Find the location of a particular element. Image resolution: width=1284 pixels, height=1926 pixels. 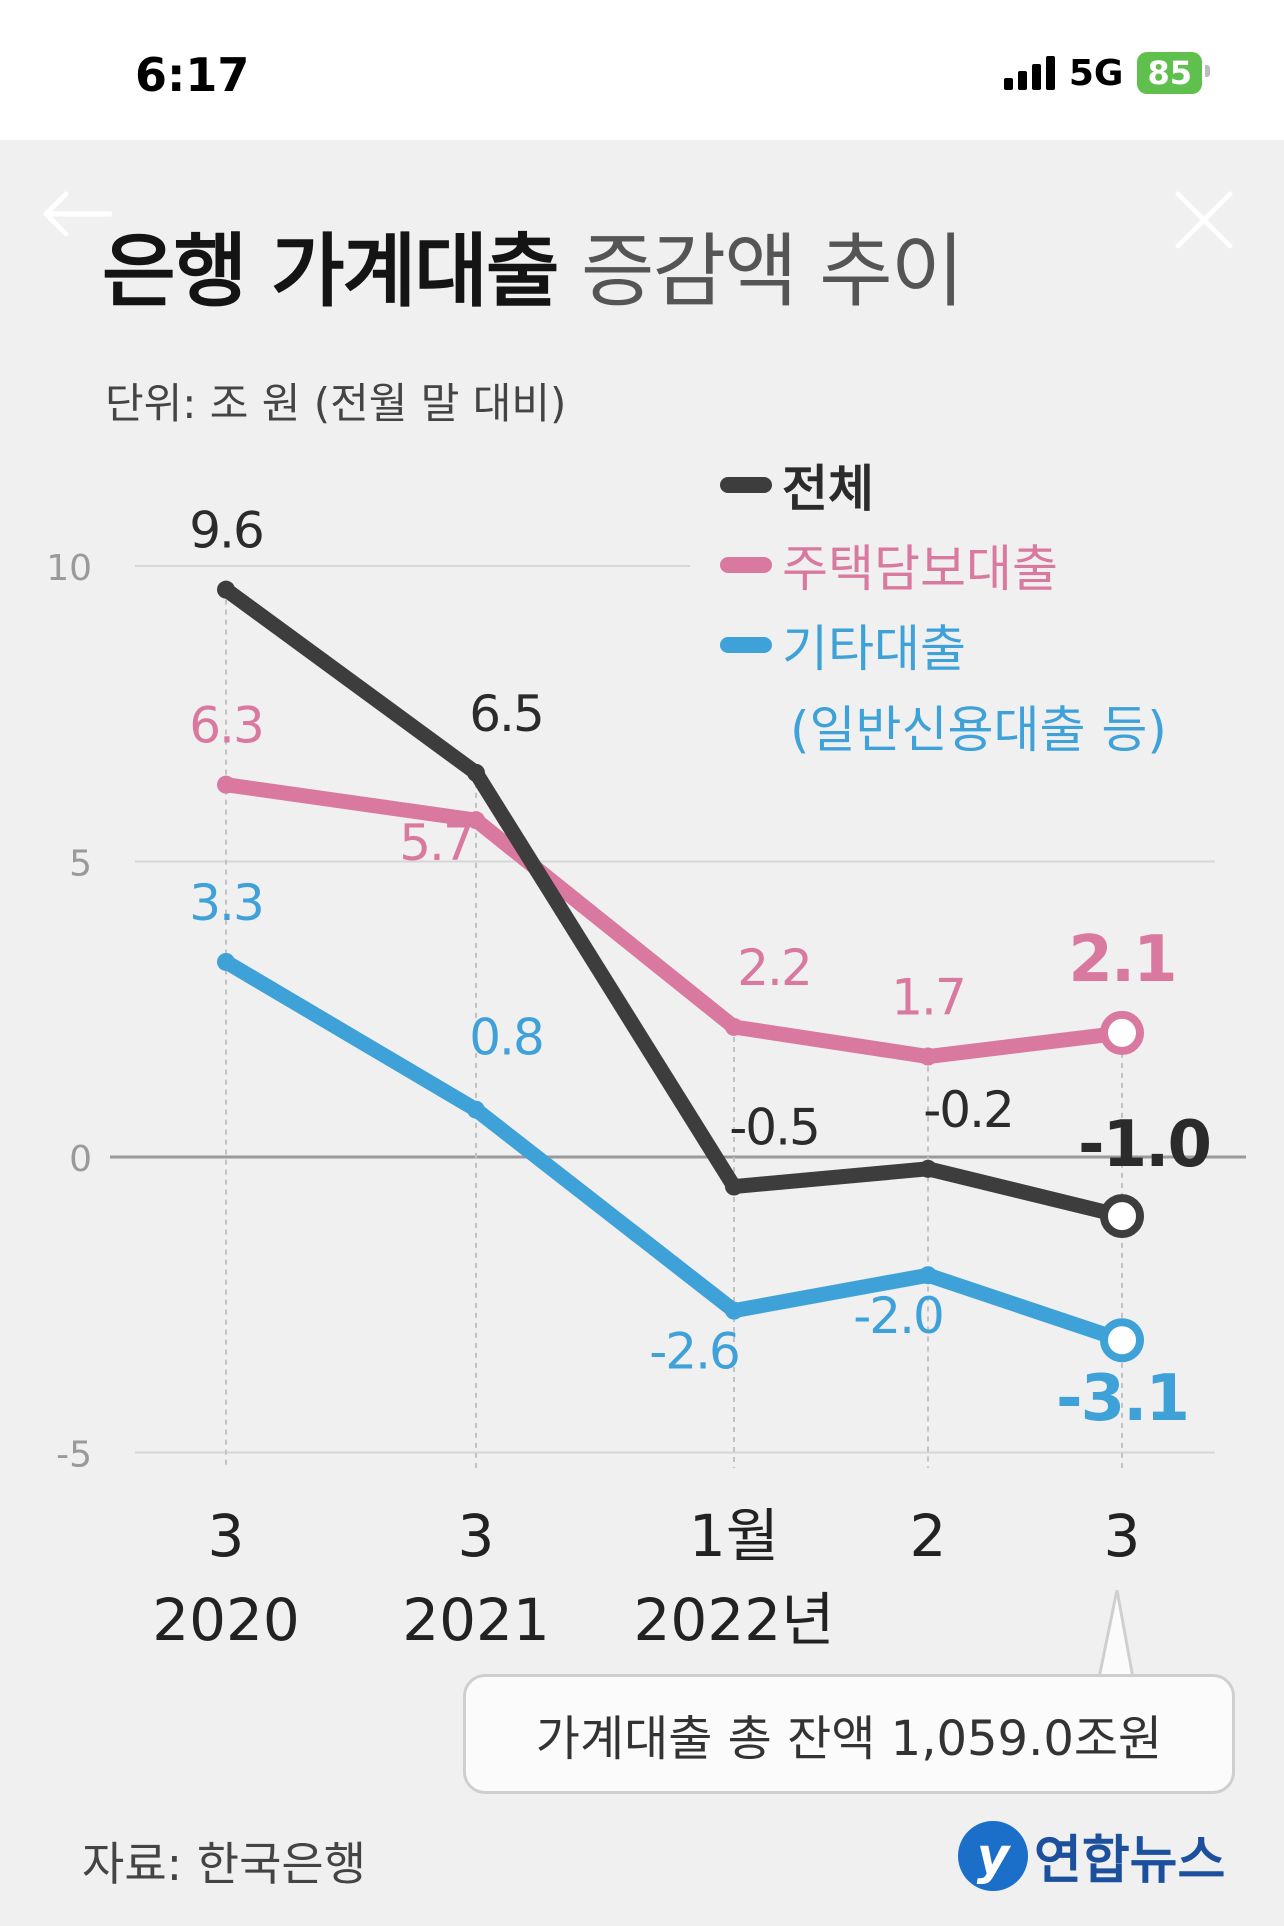

data-label: -3.1 is located at coordinates (1122, 1399).